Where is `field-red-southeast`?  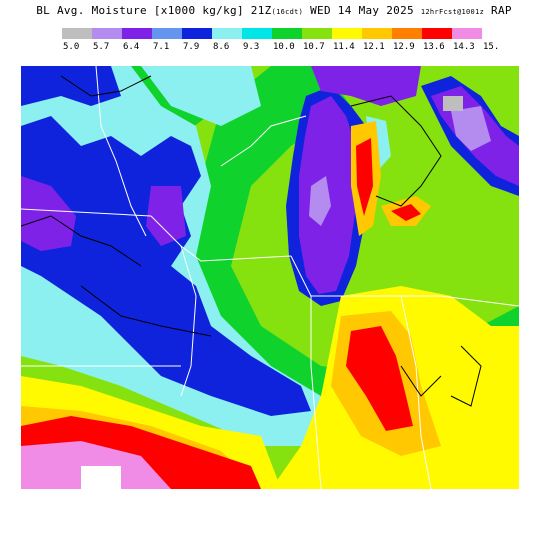 field-red-southeast is located at coordinates (379, 378).